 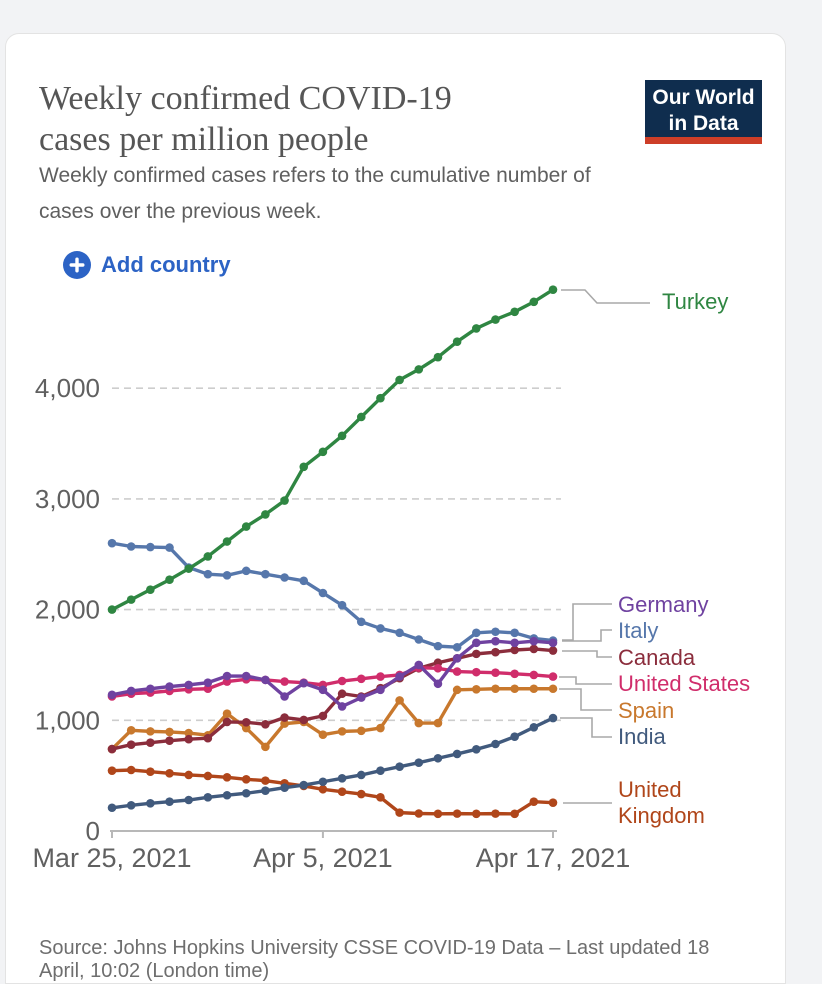 I want to click on legend-label-india: India, so click(x=642, y=736).